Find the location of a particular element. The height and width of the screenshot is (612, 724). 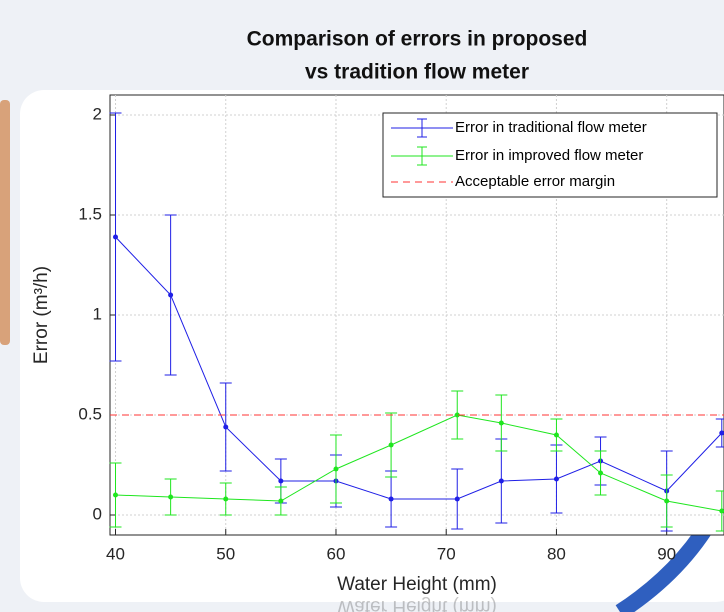

x-tick-label: 40 is located at coordinates (115, 553).